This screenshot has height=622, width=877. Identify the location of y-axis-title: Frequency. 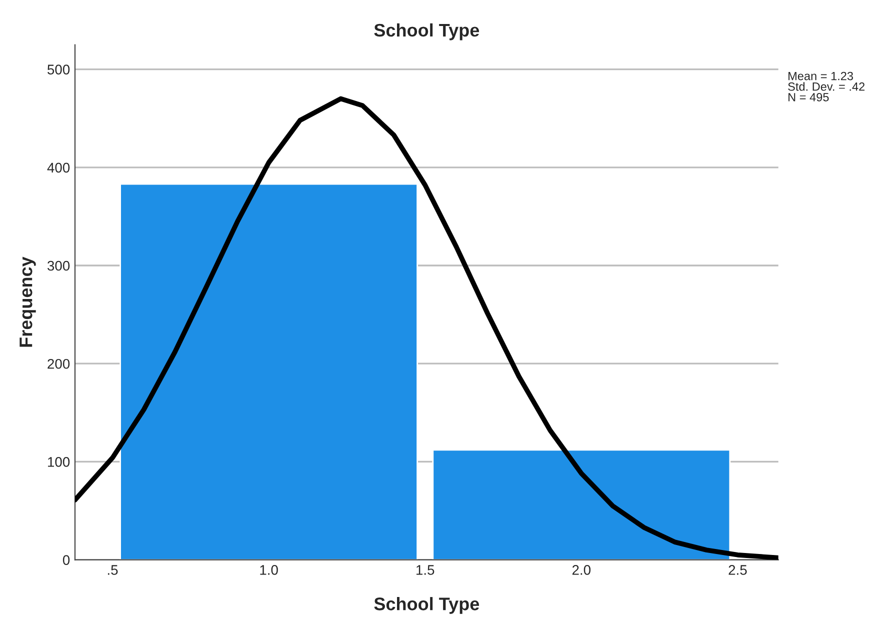
(28, 301).